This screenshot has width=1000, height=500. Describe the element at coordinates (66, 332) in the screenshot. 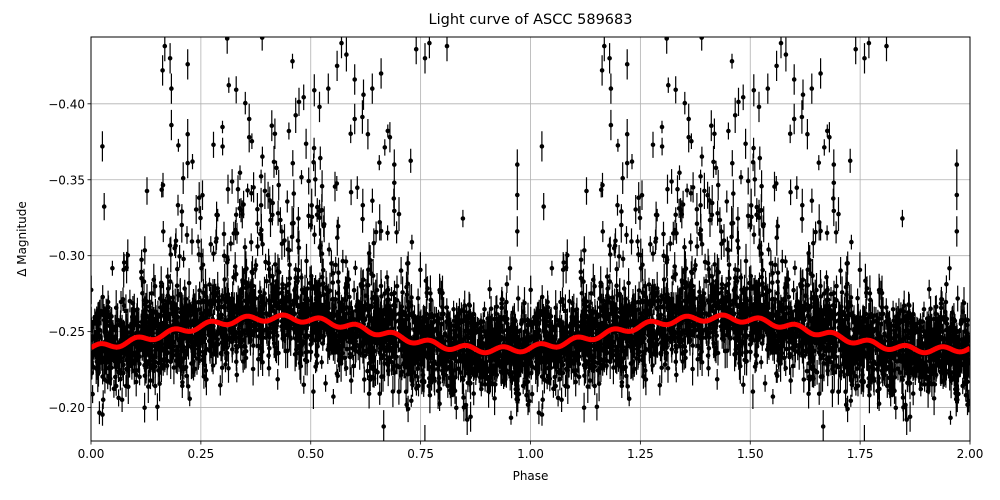

I see `y-tick-label: −0.25` at that location.